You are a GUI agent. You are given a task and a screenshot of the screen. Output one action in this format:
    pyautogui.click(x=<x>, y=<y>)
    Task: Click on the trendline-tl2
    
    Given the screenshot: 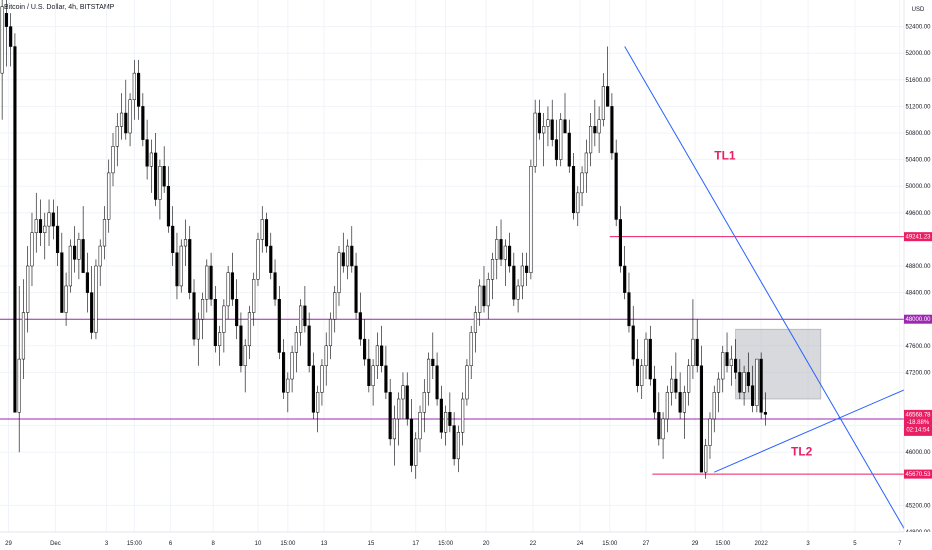 What is the action you would take?
    pyautogui.click(x=810, y=430)
    